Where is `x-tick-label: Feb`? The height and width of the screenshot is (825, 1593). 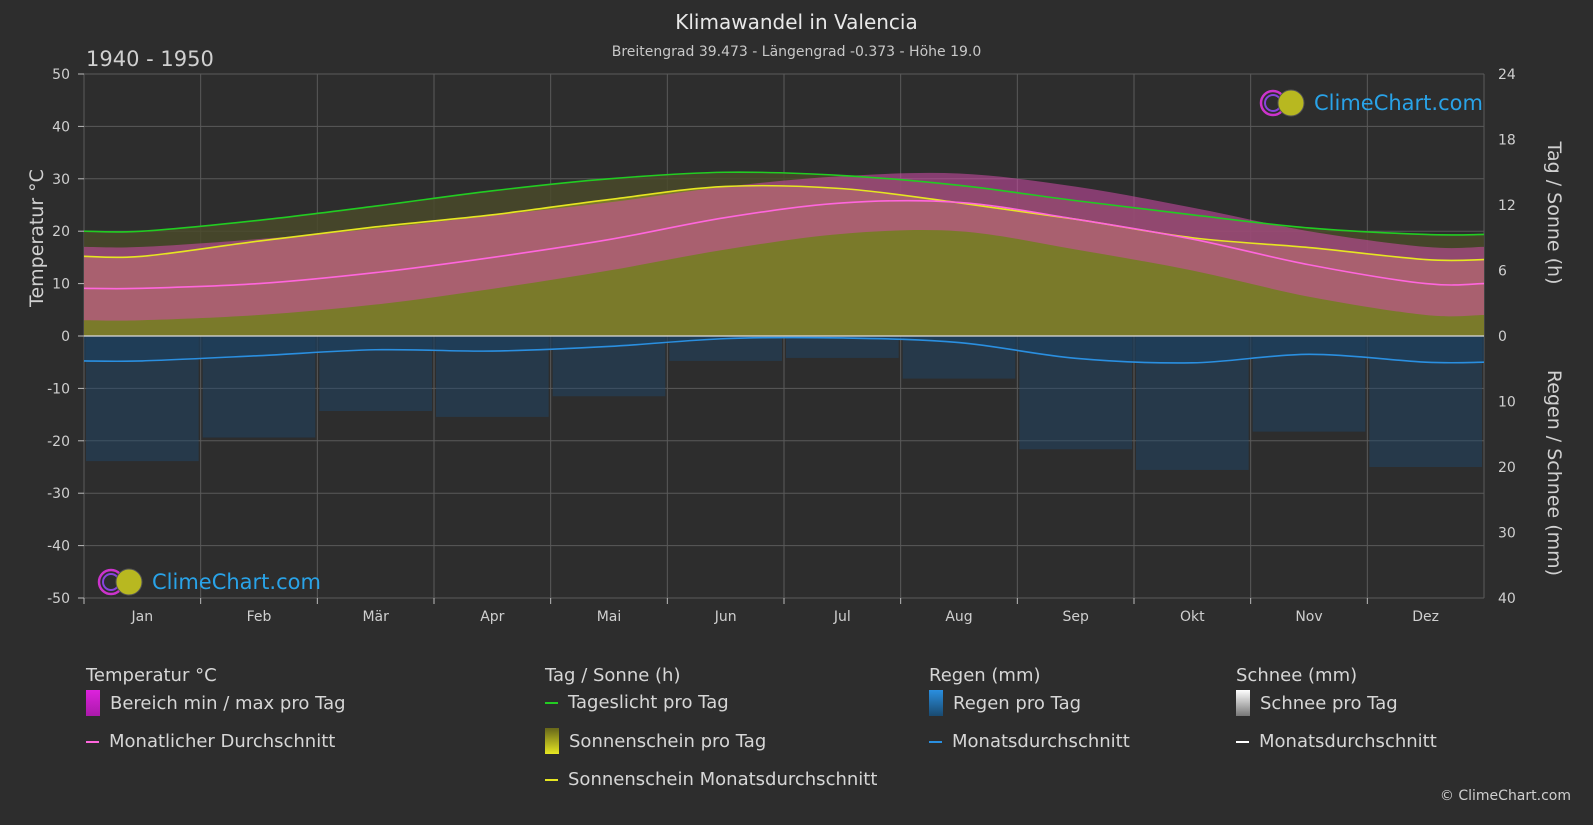
x-tick-label: Feb is located at coordinates (259, 617).